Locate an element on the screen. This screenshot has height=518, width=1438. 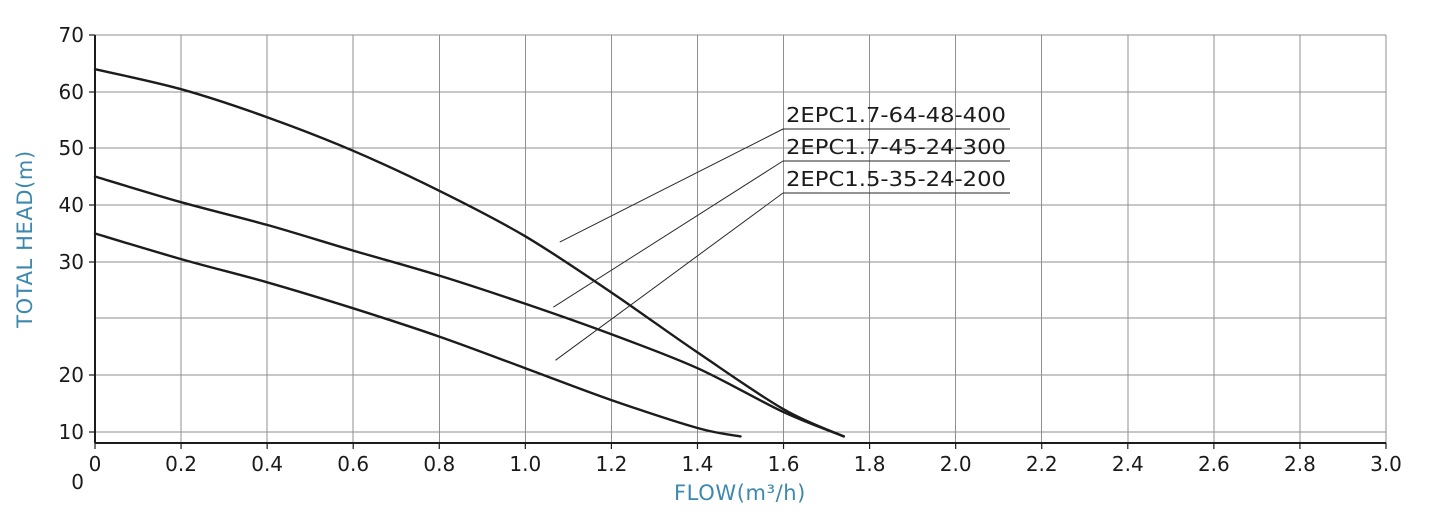
x-tick-label: 3.0 is located at coordinates (1386, 464).